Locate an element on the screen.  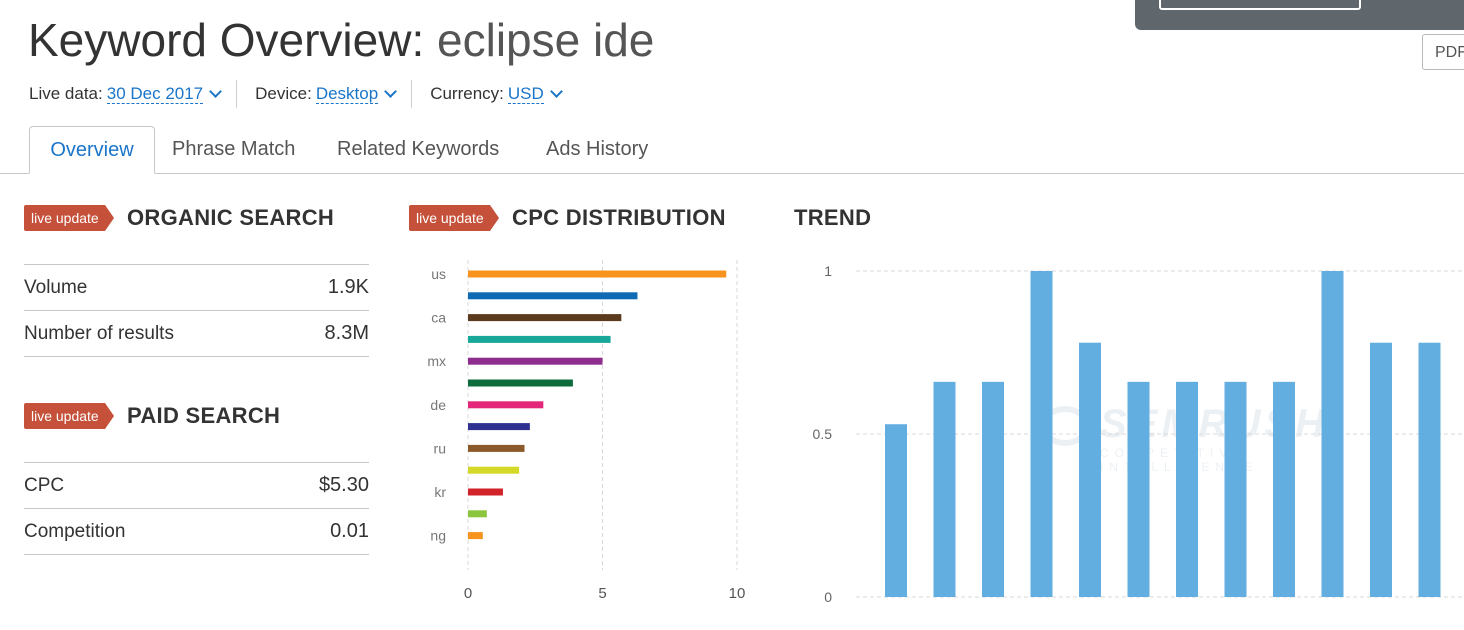
cpc-category-label: ru is located at coordinates (440, 448).